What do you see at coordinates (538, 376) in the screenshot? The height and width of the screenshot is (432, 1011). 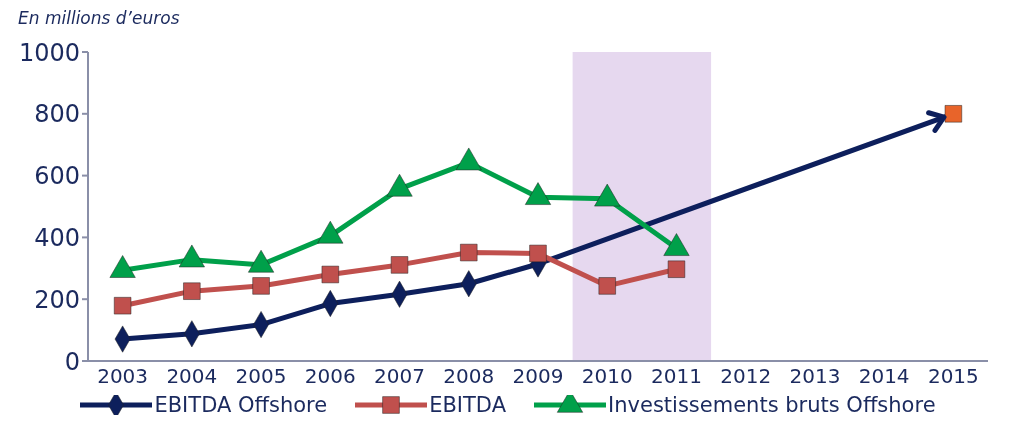 I see `x-tick-label: 2009` at bounding box center [538, 376].